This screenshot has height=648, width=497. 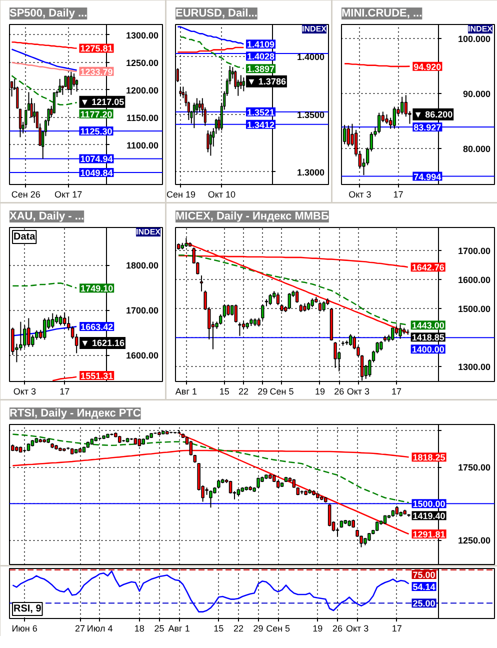 I want to click on y-tick-label: 90.000, so click(x=476, y=93).